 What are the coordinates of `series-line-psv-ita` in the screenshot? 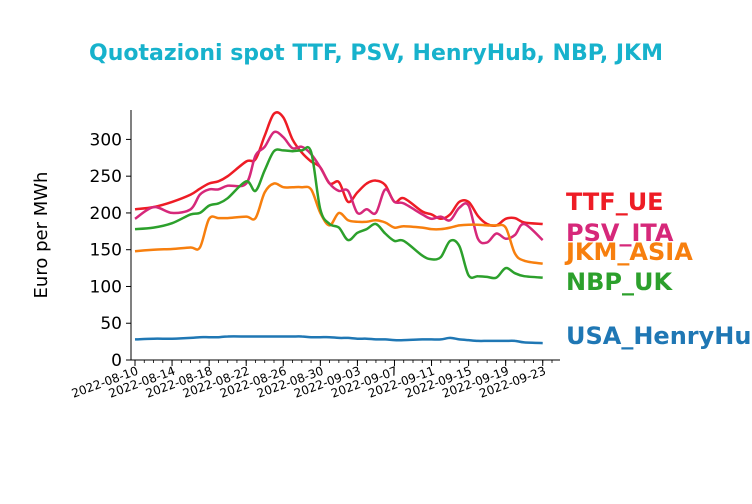 It's located at (339, 187).